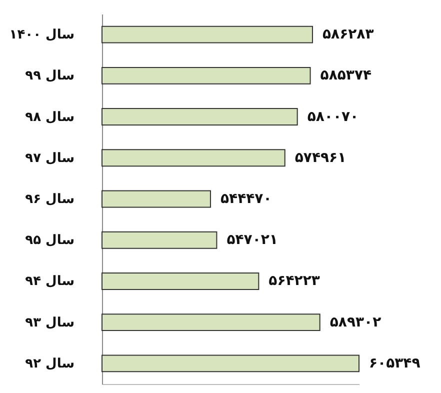 The height and width of the screenshot is (393, 441). Describe the element at coordinates (333, 116) in the screenshot. I see `data-label: ۵۸۰۰۷۰` at that location.